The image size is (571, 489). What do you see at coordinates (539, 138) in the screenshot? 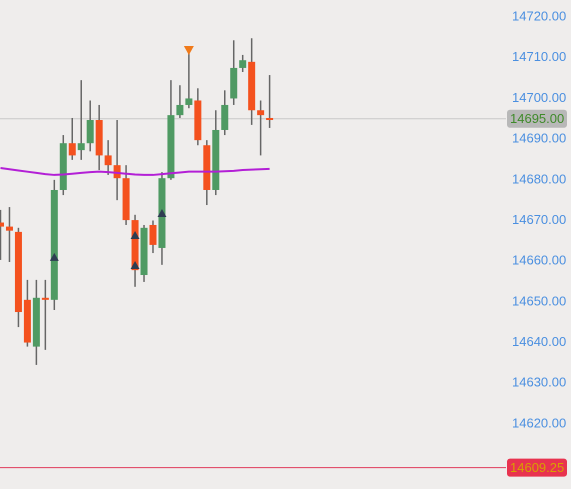
I see `y-tick-label: 14690.00` at bounding box center [539, 138].